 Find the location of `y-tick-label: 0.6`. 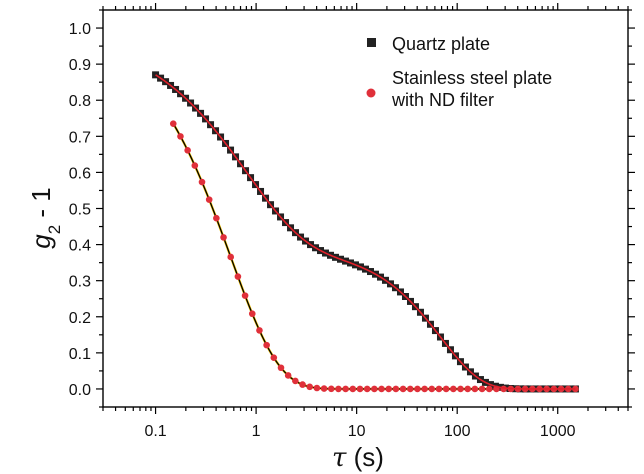

y-tick-label: 0.6 is located at coordinates (80, 173).